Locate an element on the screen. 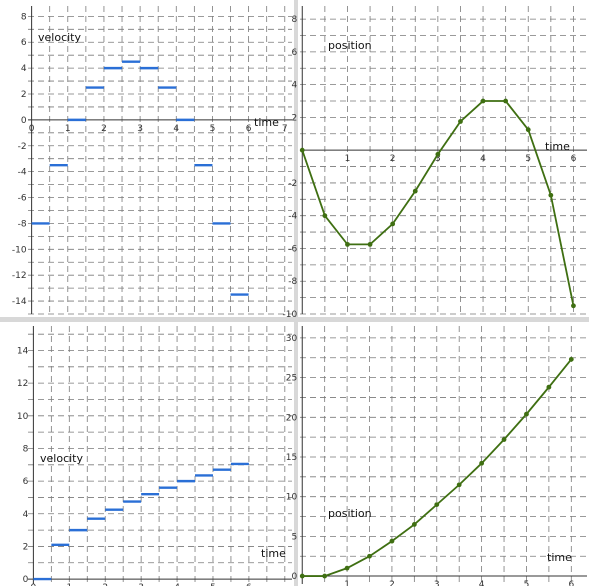 Image resolution: width=589 pixels, height=586 pixels. y-tick-label: 12 is located at coordinates (22, 384).